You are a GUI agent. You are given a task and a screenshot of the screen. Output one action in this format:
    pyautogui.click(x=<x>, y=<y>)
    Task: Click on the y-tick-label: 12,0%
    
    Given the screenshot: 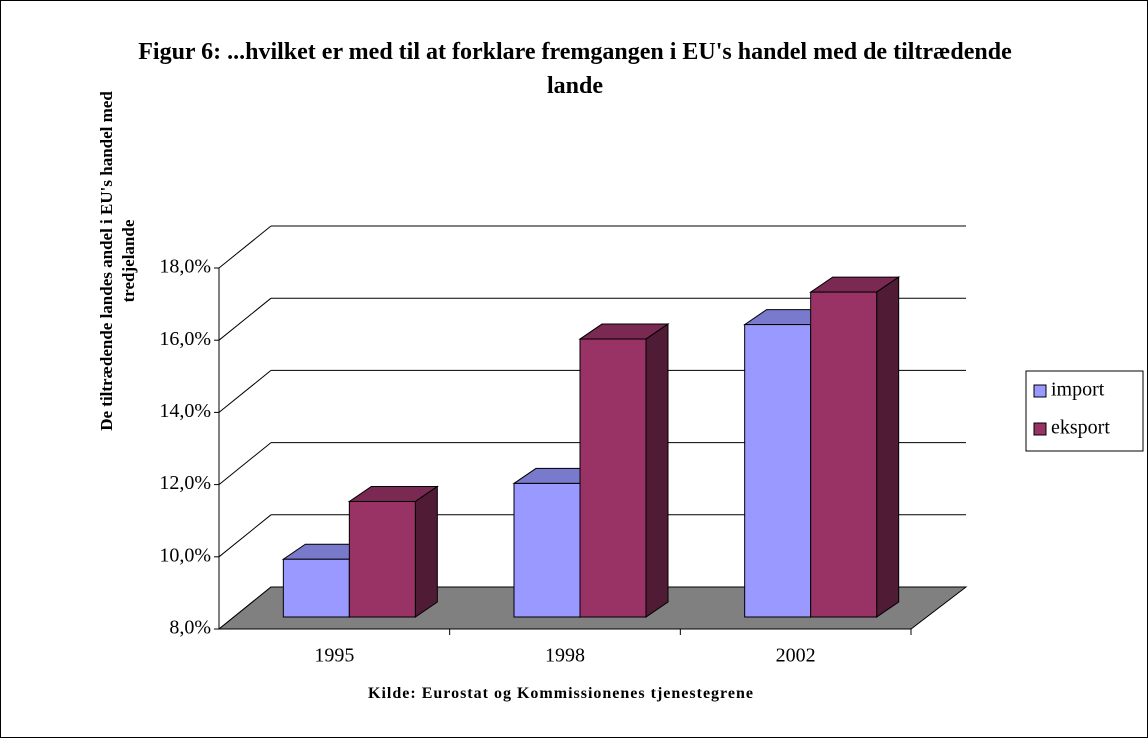 What is the action you would take?
    pyautogui.click(x=185, y=483)
    